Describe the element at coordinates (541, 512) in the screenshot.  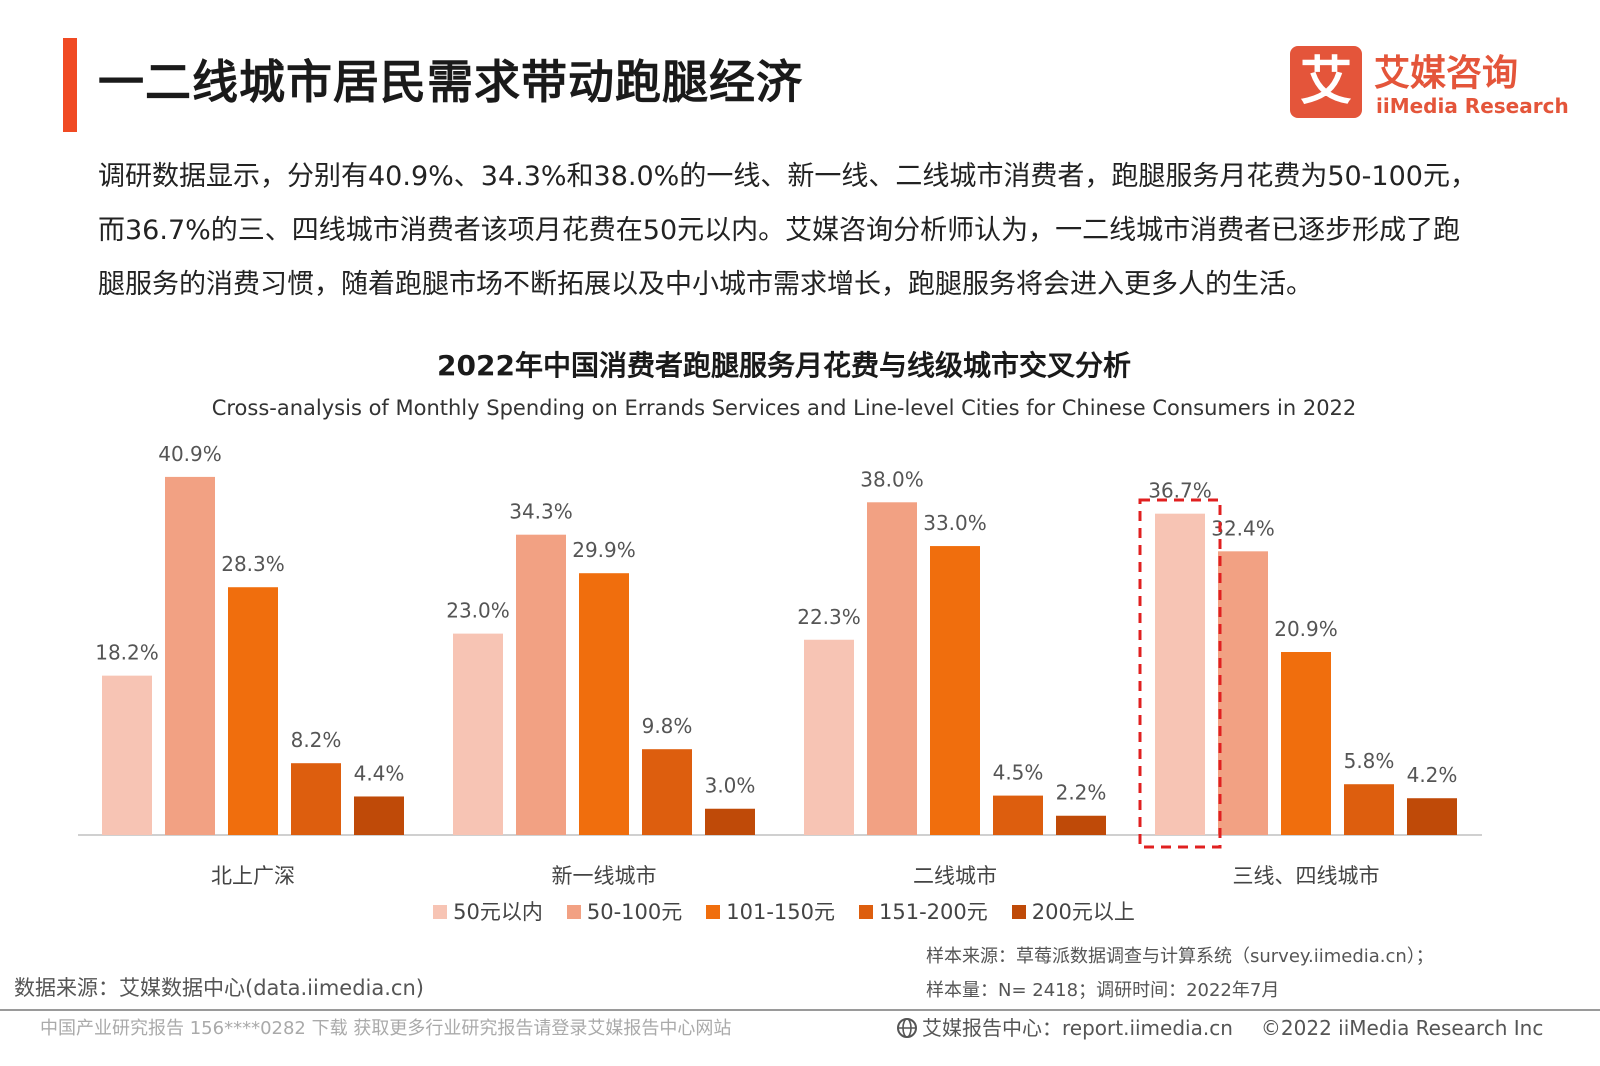
I see `data-label: 34.3%` at that location.